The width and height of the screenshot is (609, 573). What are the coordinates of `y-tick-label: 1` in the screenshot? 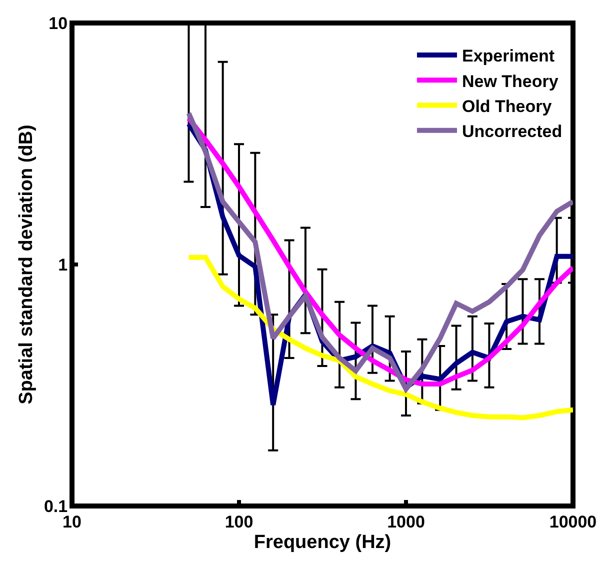 It's located at (63, 264).